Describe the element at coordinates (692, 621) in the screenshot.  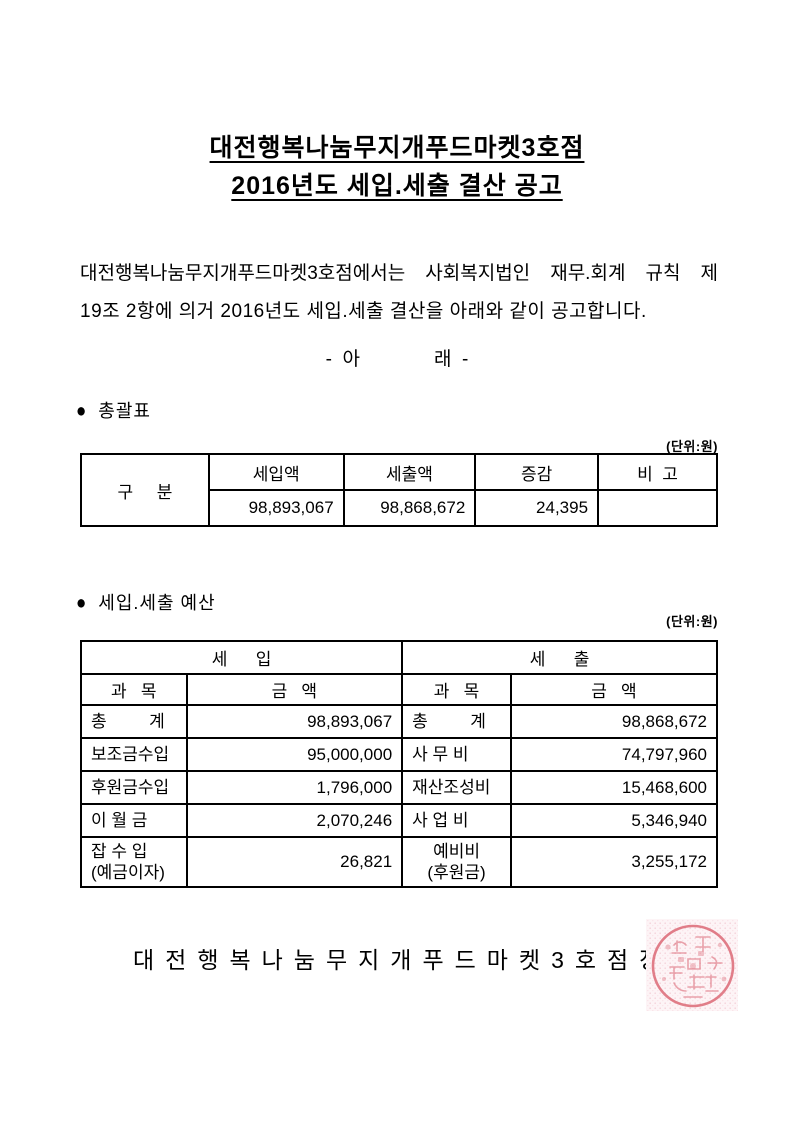
I see `budget-unit-label: (단위:원)` at that location.